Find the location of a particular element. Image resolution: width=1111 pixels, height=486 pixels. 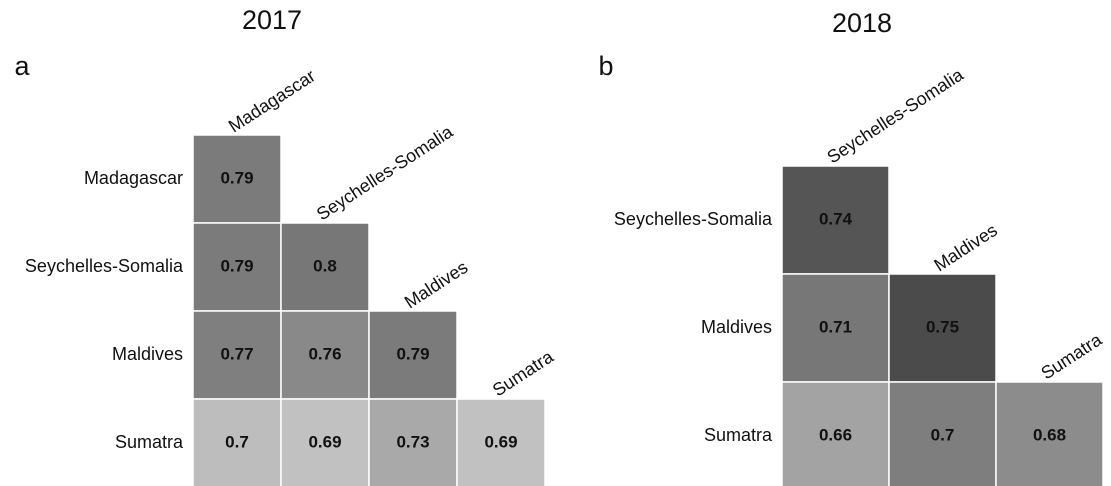

cell-value: 0.74 is located at coordinates (836, 218).